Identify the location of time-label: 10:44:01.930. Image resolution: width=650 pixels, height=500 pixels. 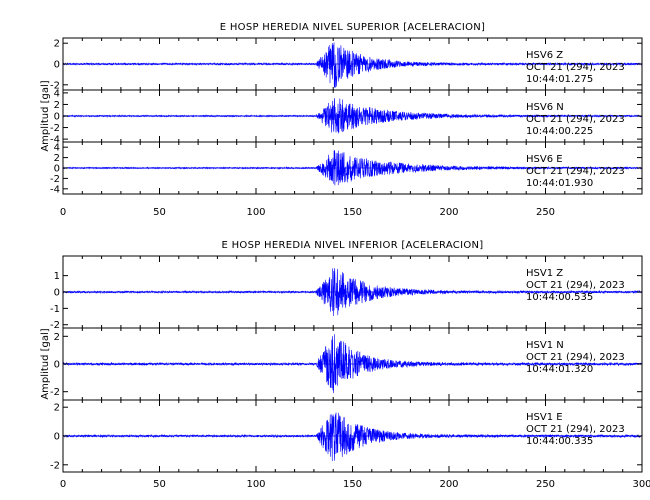
(559, 183).